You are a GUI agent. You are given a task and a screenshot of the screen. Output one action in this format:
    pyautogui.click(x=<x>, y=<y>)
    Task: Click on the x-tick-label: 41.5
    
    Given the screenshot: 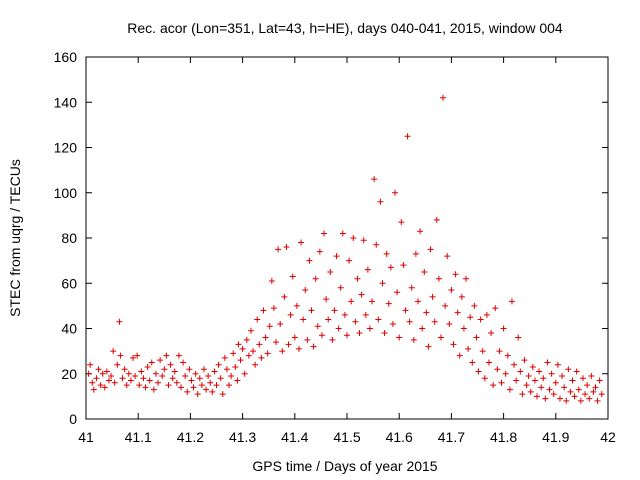 What is the action you would take?
    pyautogui.click(x=346, y=437)
    